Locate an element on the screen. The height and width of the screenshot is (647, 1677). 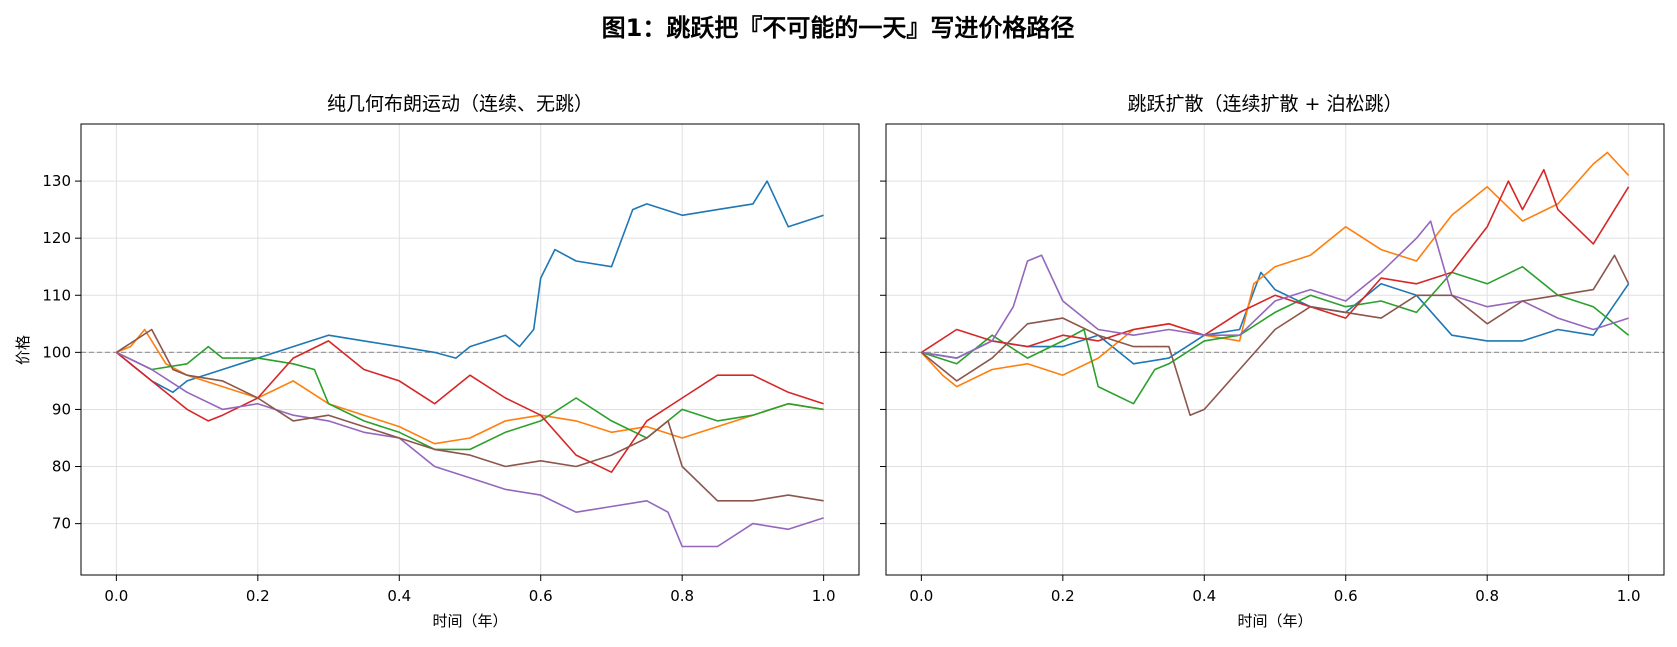
right-panel-title: 跳跃扩散（连续扩散 + 泊松跳） is located at coordinates (1265, 104).